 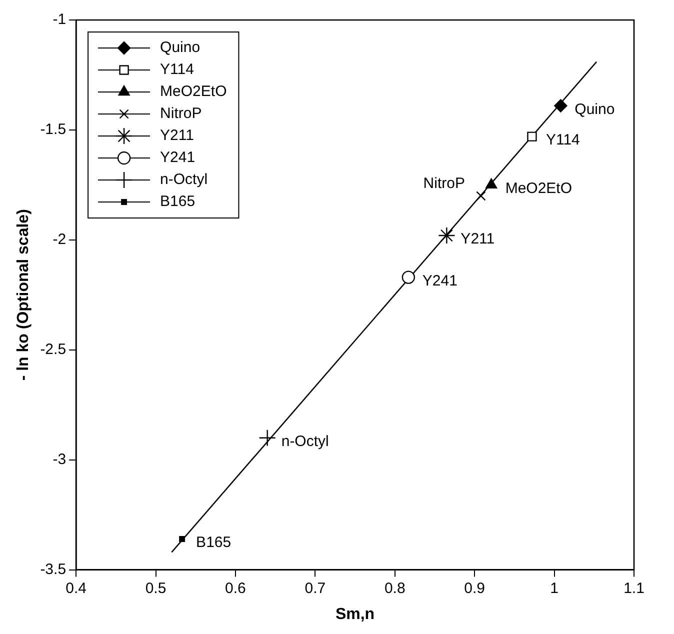 What do you see at coordinates (235, 588) in the screenshot?
I see `x-tick-label: 0.6` at bounding box center [235, 588].